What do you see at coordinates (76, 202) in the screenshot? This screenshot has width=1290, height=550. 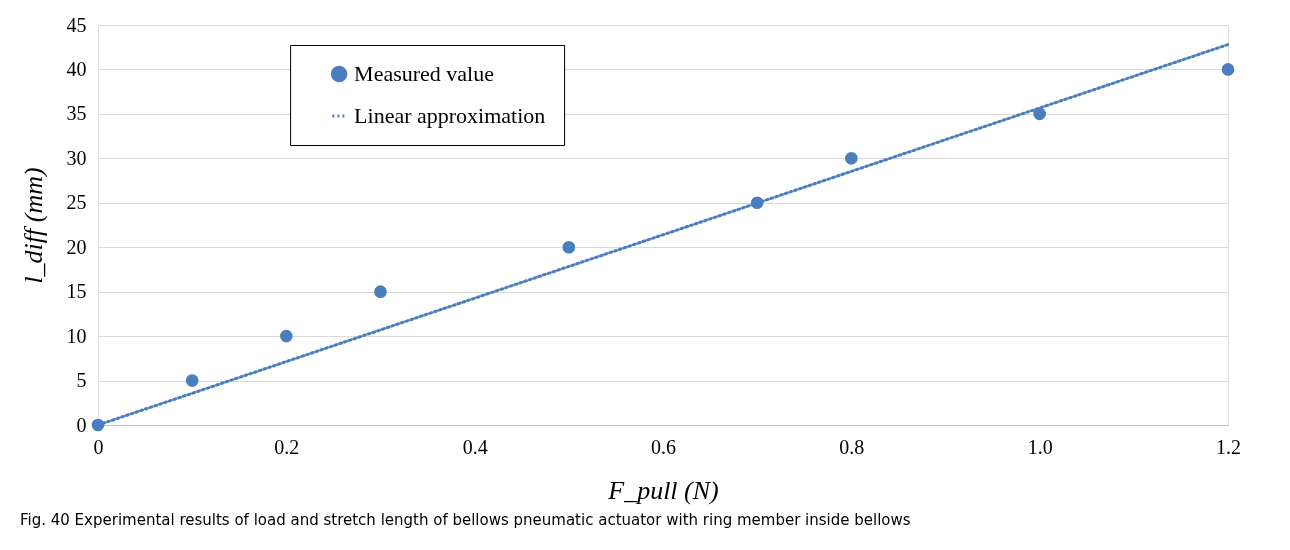 I see `y-tick-label: 25` at bounding box center [76, 202].